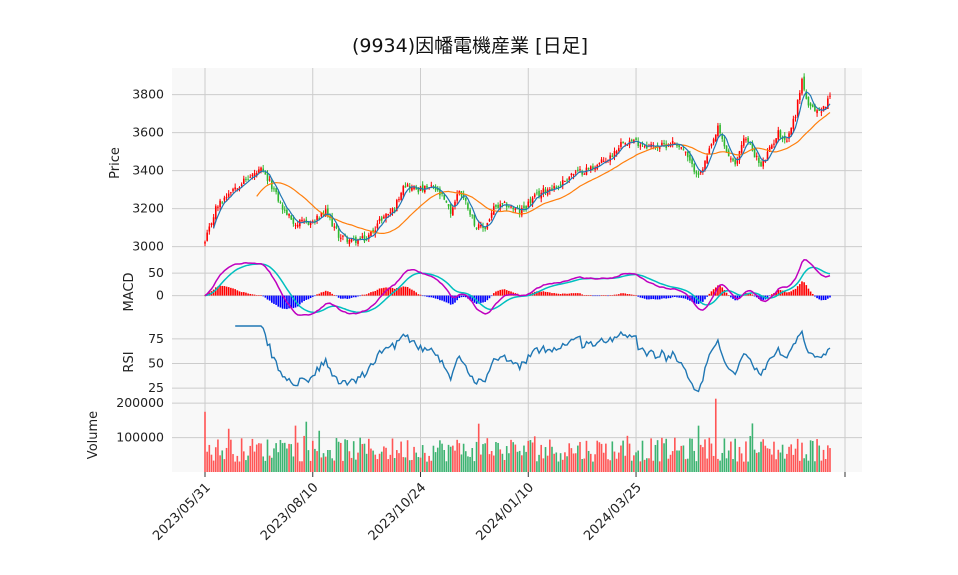  What do you see at coordinates (148, 170) in the screenshot?
I see `price-tick-label: 3400` at bounding box center [148, 170].